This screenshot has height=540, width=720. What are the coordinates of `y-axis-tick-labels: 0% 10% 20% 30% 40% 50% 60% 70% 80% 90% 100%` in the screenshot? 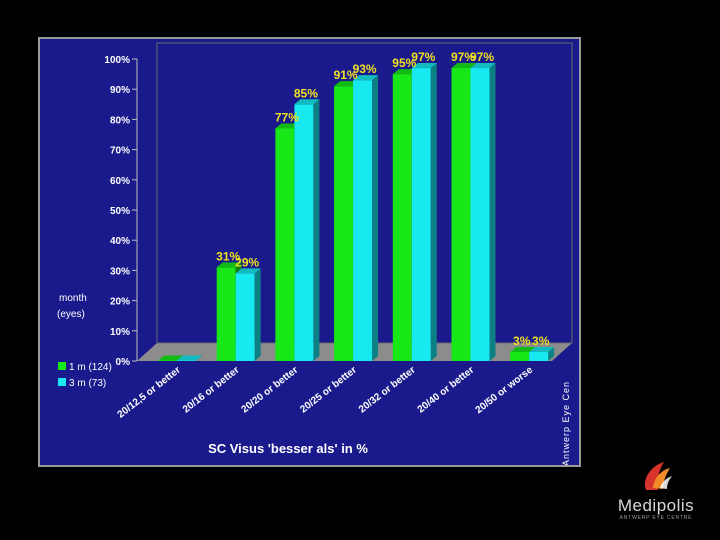 It's located at (117, 211).